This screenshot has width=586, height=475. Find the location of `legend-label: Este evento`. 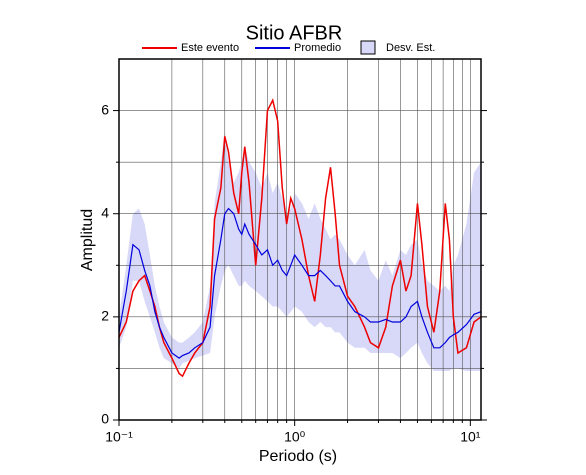

legend-label: Este evento is located at coordinates (210, 48).